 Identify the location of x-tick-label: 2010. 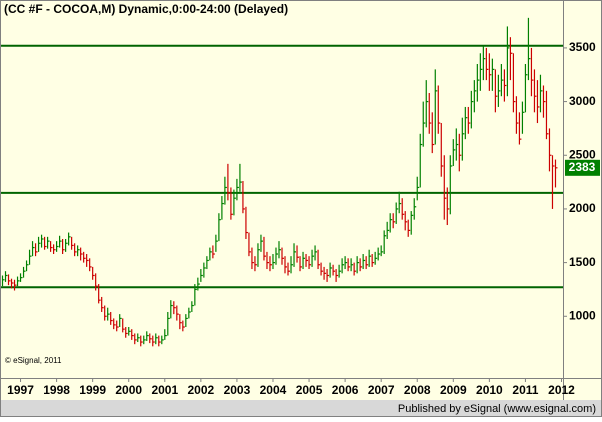
(489, 390).